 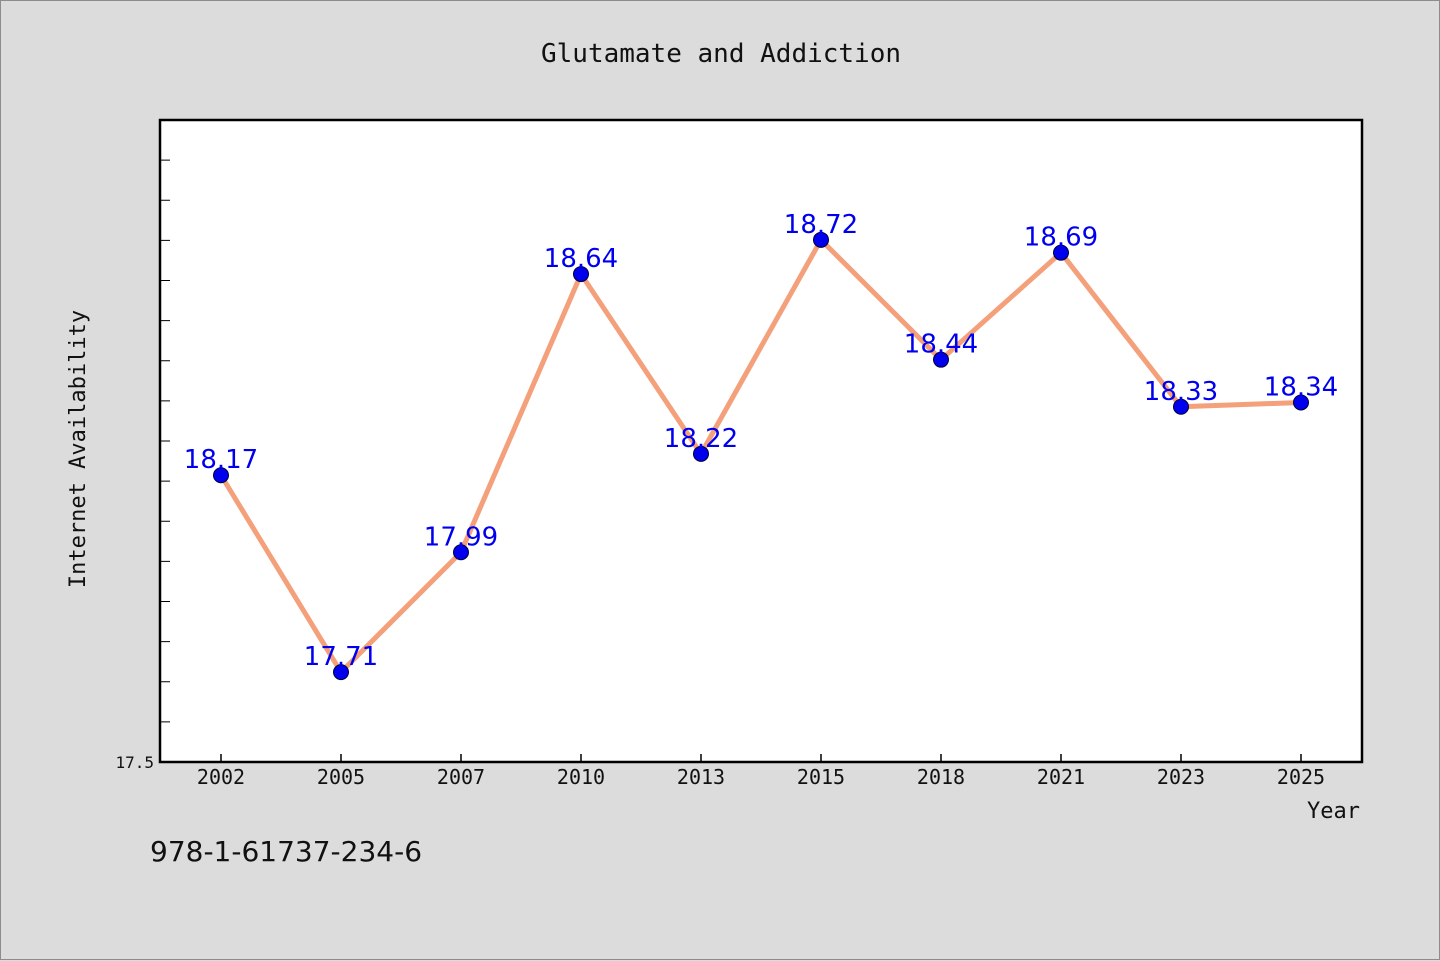 What do you see at coordinates (821, 777) in the screenshot?
I see `x-tick-label: 2015` at bounding box center [821, 777].